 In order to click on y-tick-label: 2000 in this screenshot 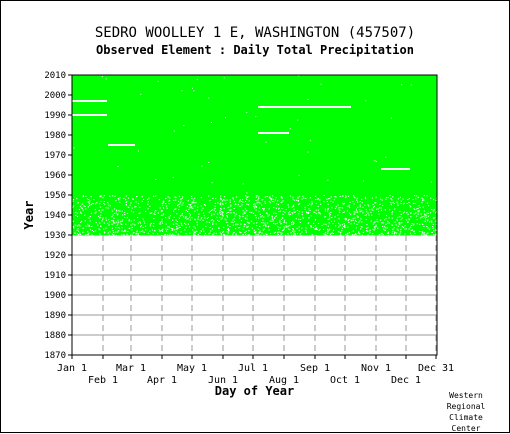, I will do `click(55, 96)`.